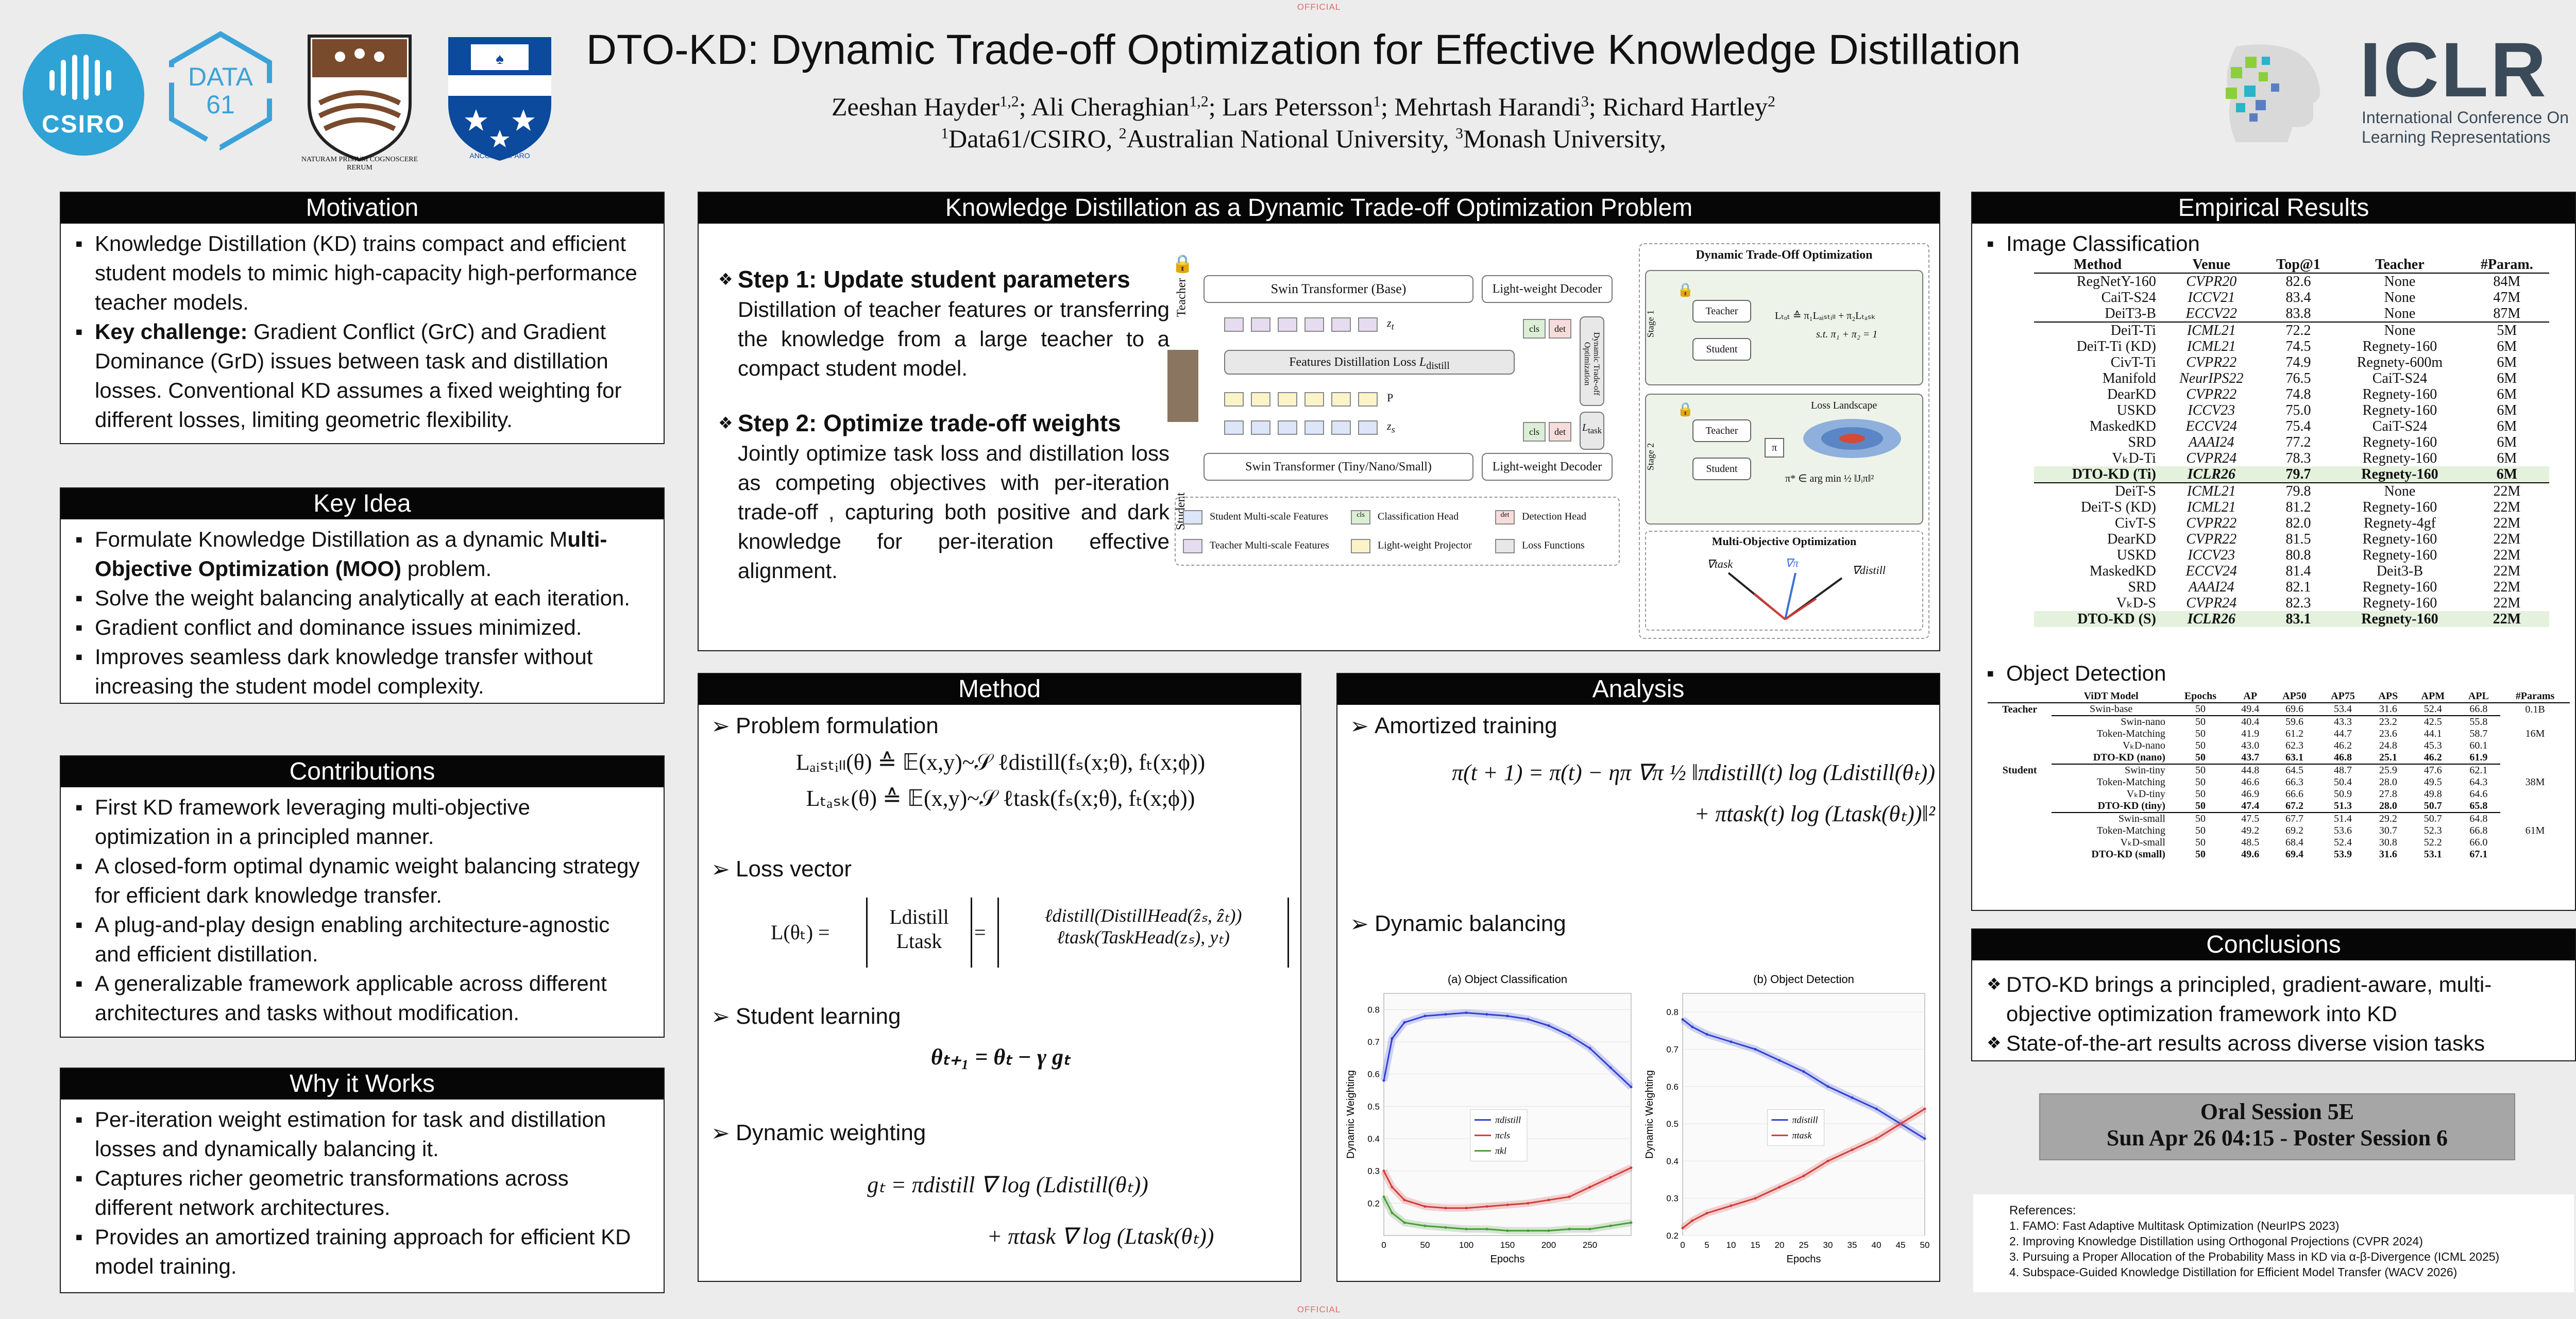 The image size is (2576, 1319). Describe the element at coordinates (2122, 426) in the screenshot. I see `table-cell: MaskedKD` at that location.